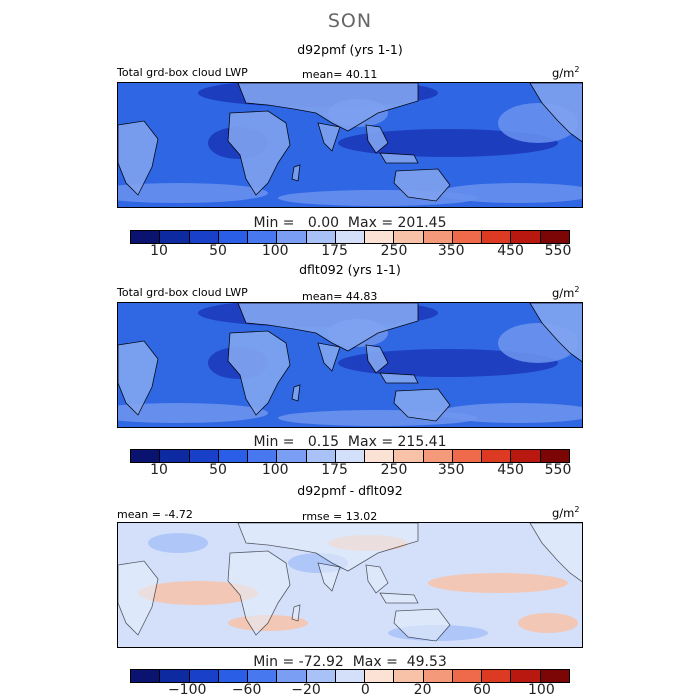 The image size is (700, 700). I want to click on colorbar-tick-label: 100, so click(541, 690).